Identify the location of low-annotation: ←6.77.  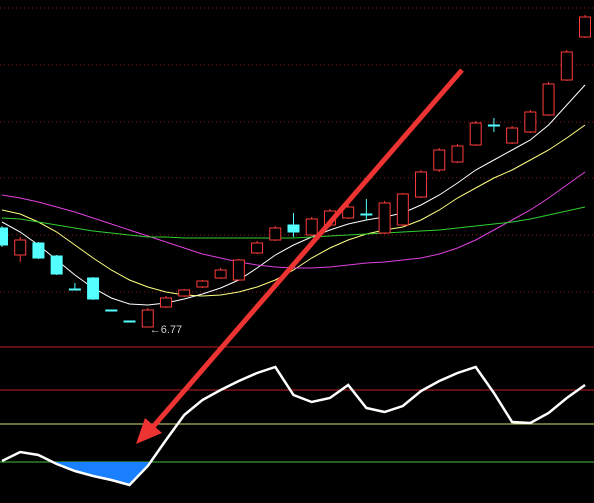
(166, 330).